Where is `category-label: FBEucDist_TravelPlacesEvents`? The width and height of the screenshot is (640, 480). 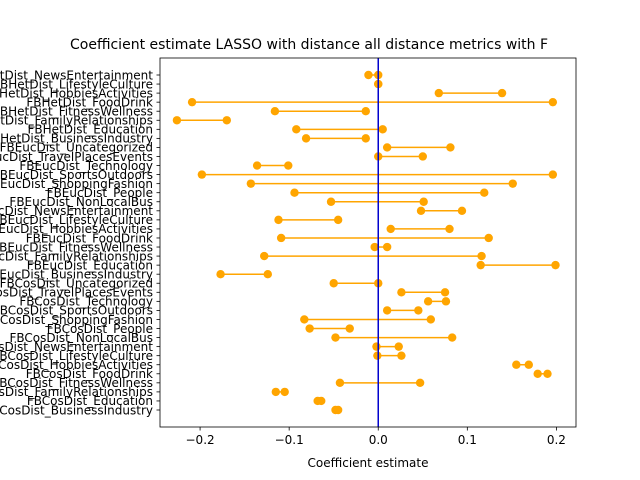 category-label: FBEucDist_TravelPlacesEvents is located at coordinates (76, 157).